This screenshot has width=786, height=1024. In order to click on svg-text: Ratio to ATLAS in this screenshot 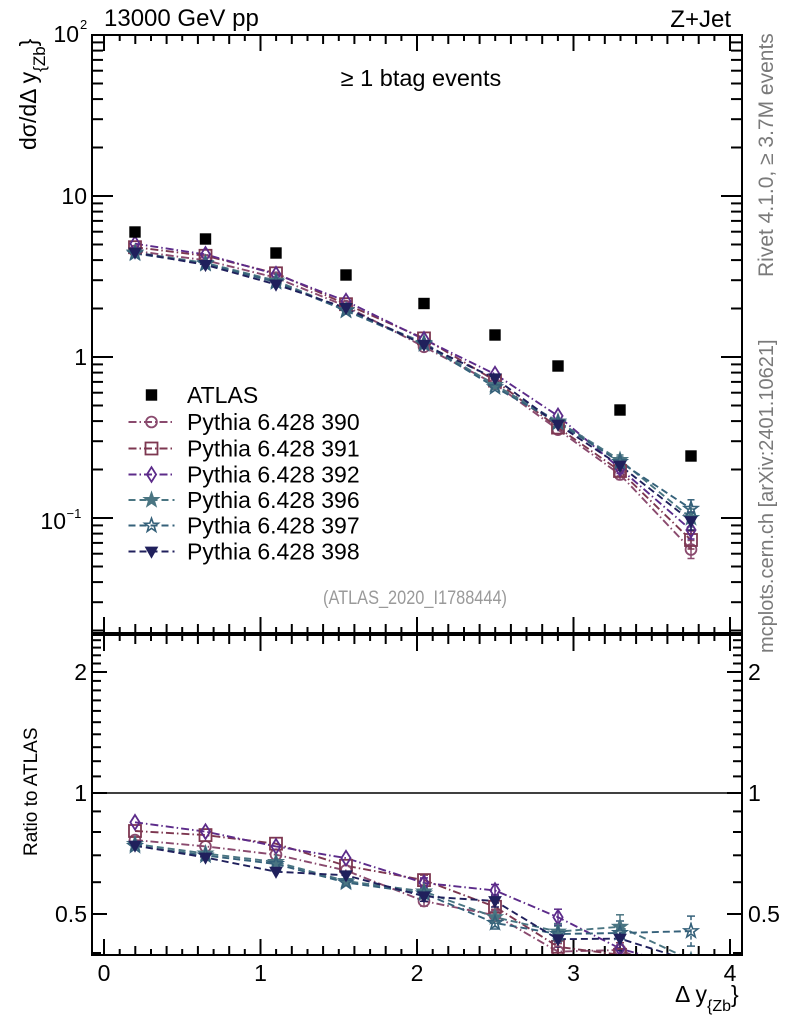, I will do `click(31, 792)`.